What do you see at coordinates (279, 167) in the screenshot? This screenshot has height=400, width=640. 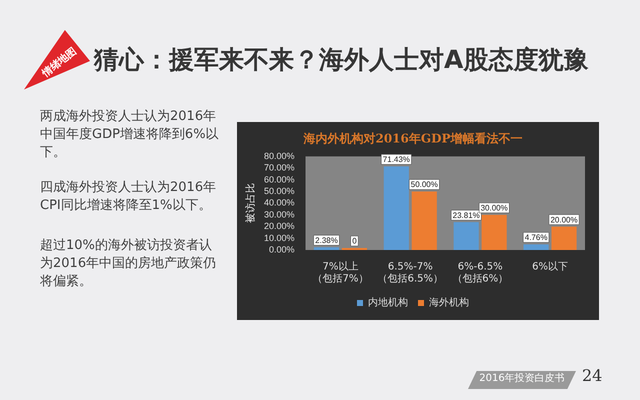 I see `y-tick-label: 70.00%` at bounding box center [279, 167].